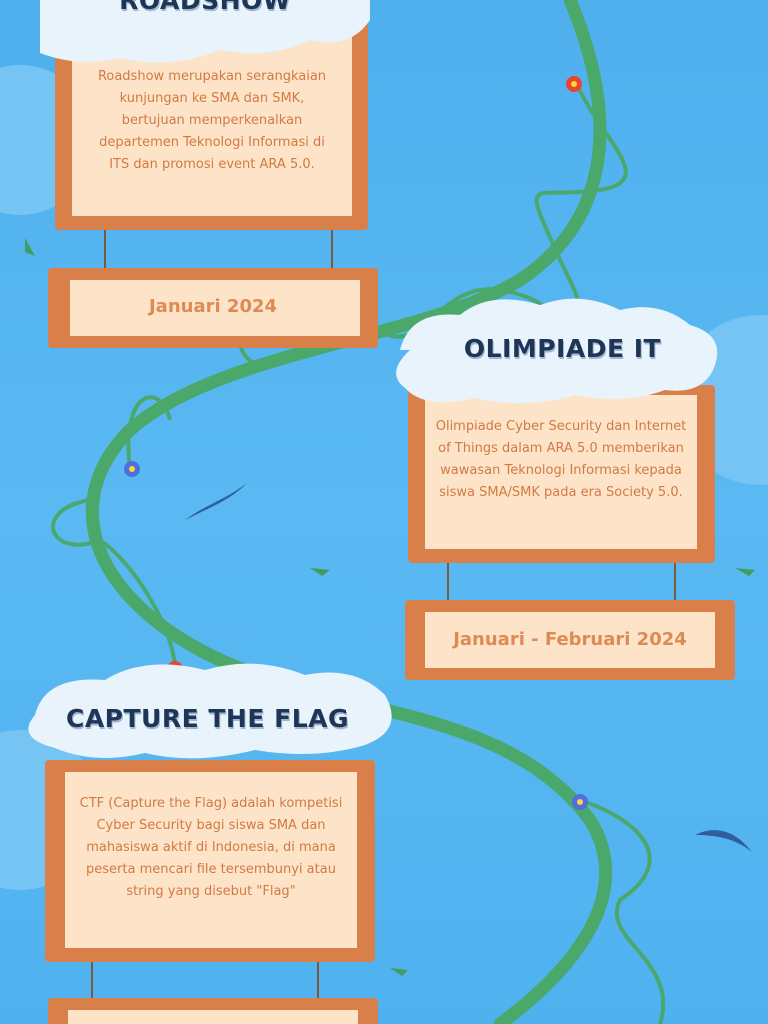 The width and height of the screenshot is (768, 1024). I want to click on event-title: OLIMPIADE IT, so click(562, 348).